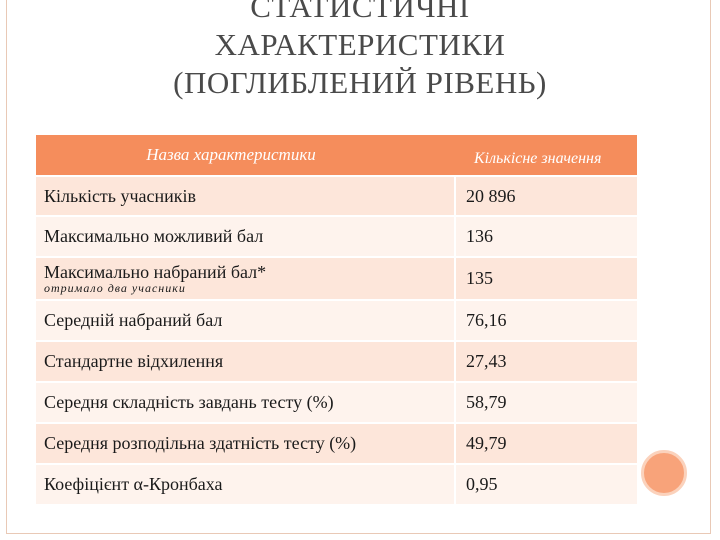  I want to click on title-line-2: ХАРАКТЕРИСТИКИ, so click(360, 44).